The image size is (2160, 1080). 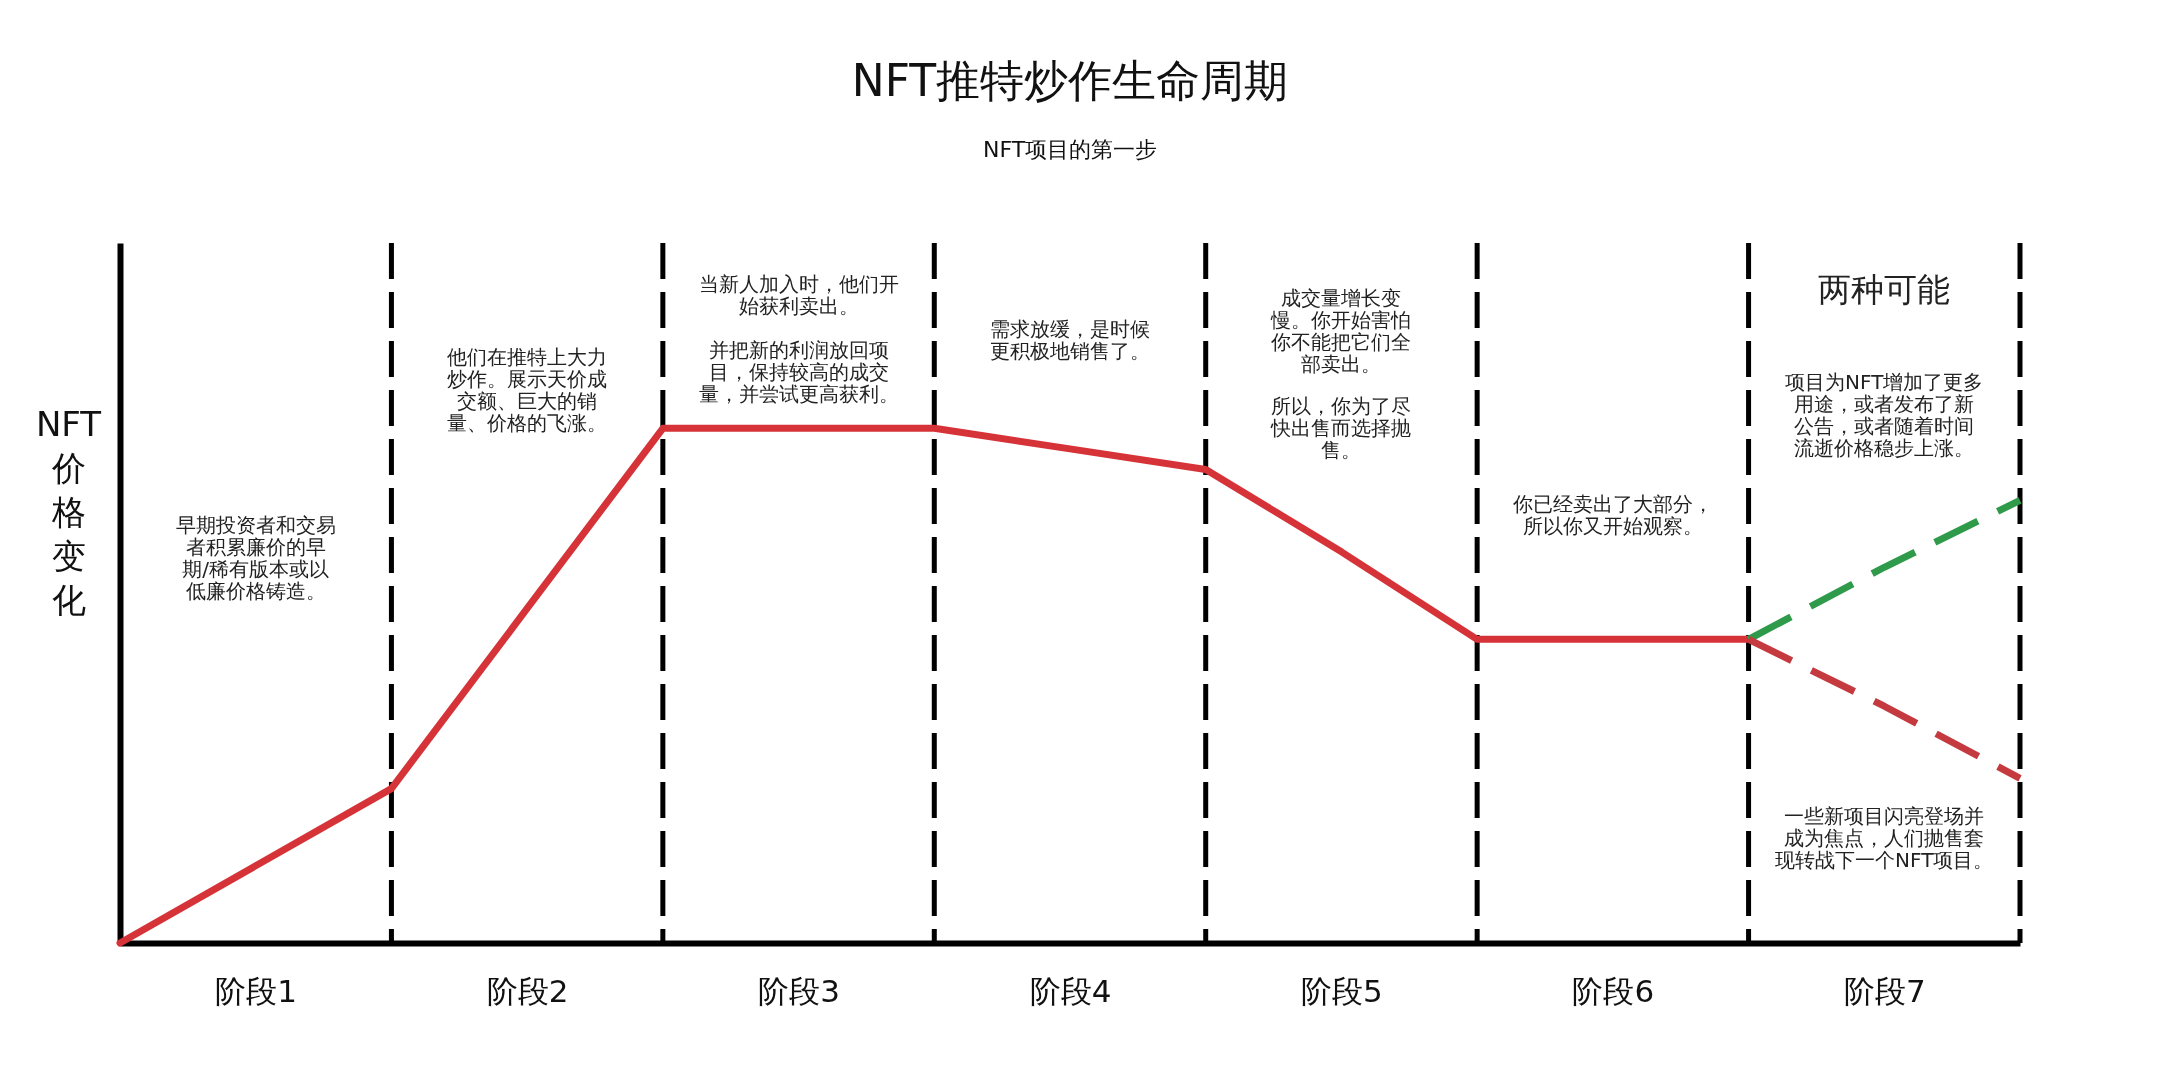 What do you see at coordinates (1884, 837) in the screenshot?
I see `annotation: 一些新项目闪亮登场并成为焦点，人们抛售套现转战下一个NFT项目。` at bounding box center [1884, 837].